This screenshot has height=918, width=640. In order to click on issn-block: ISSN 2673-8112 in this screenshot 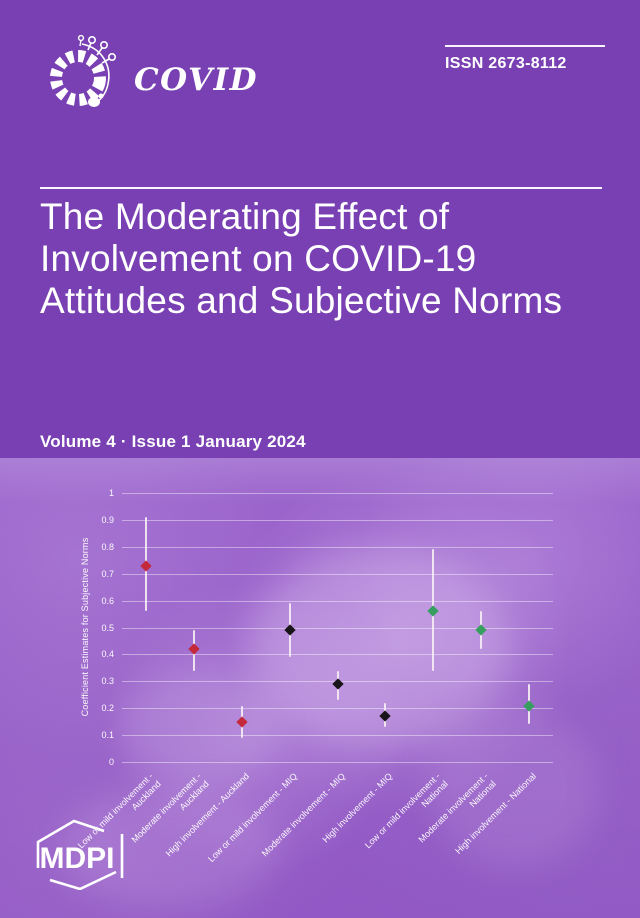, I will do `click(525, 59)`.